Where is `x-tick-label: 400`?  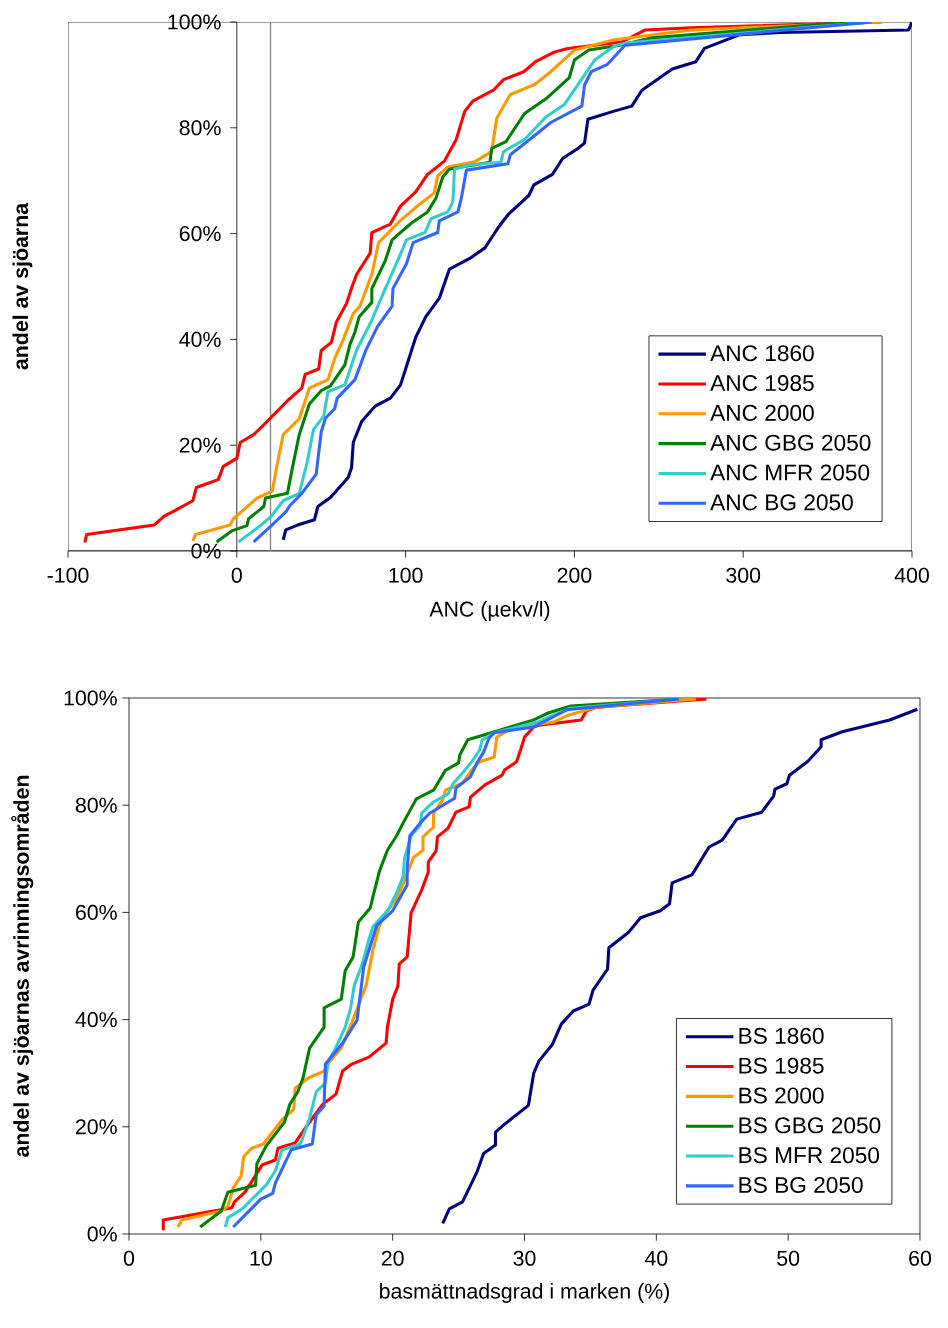 x-tick-label: 400 is located at coordinates (911, 575).